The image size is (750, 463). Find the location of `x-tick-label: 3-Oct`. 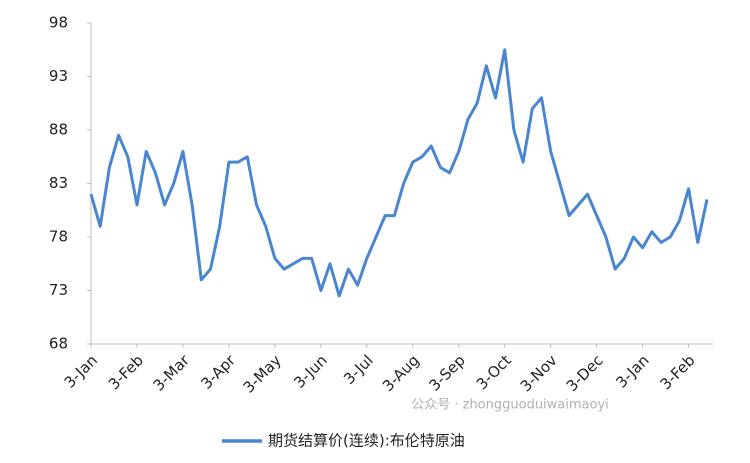

x-tick-label: 3-Oct is located at coordinates (494, 372).